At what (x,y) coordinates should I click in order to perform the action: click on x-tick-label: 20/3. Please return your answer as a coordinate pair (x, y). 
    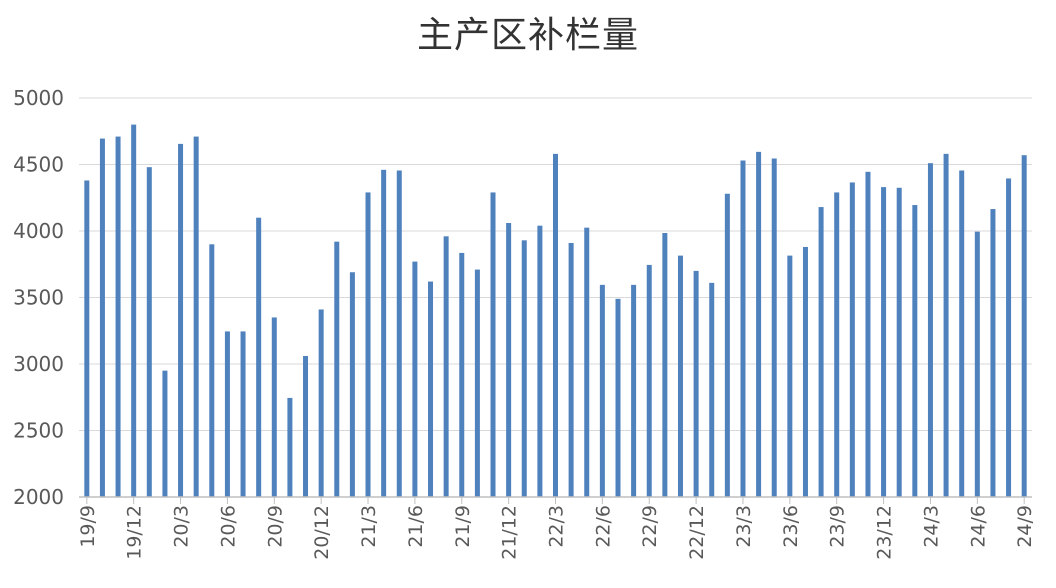
    Looking at the image, I should click on (182, 526).